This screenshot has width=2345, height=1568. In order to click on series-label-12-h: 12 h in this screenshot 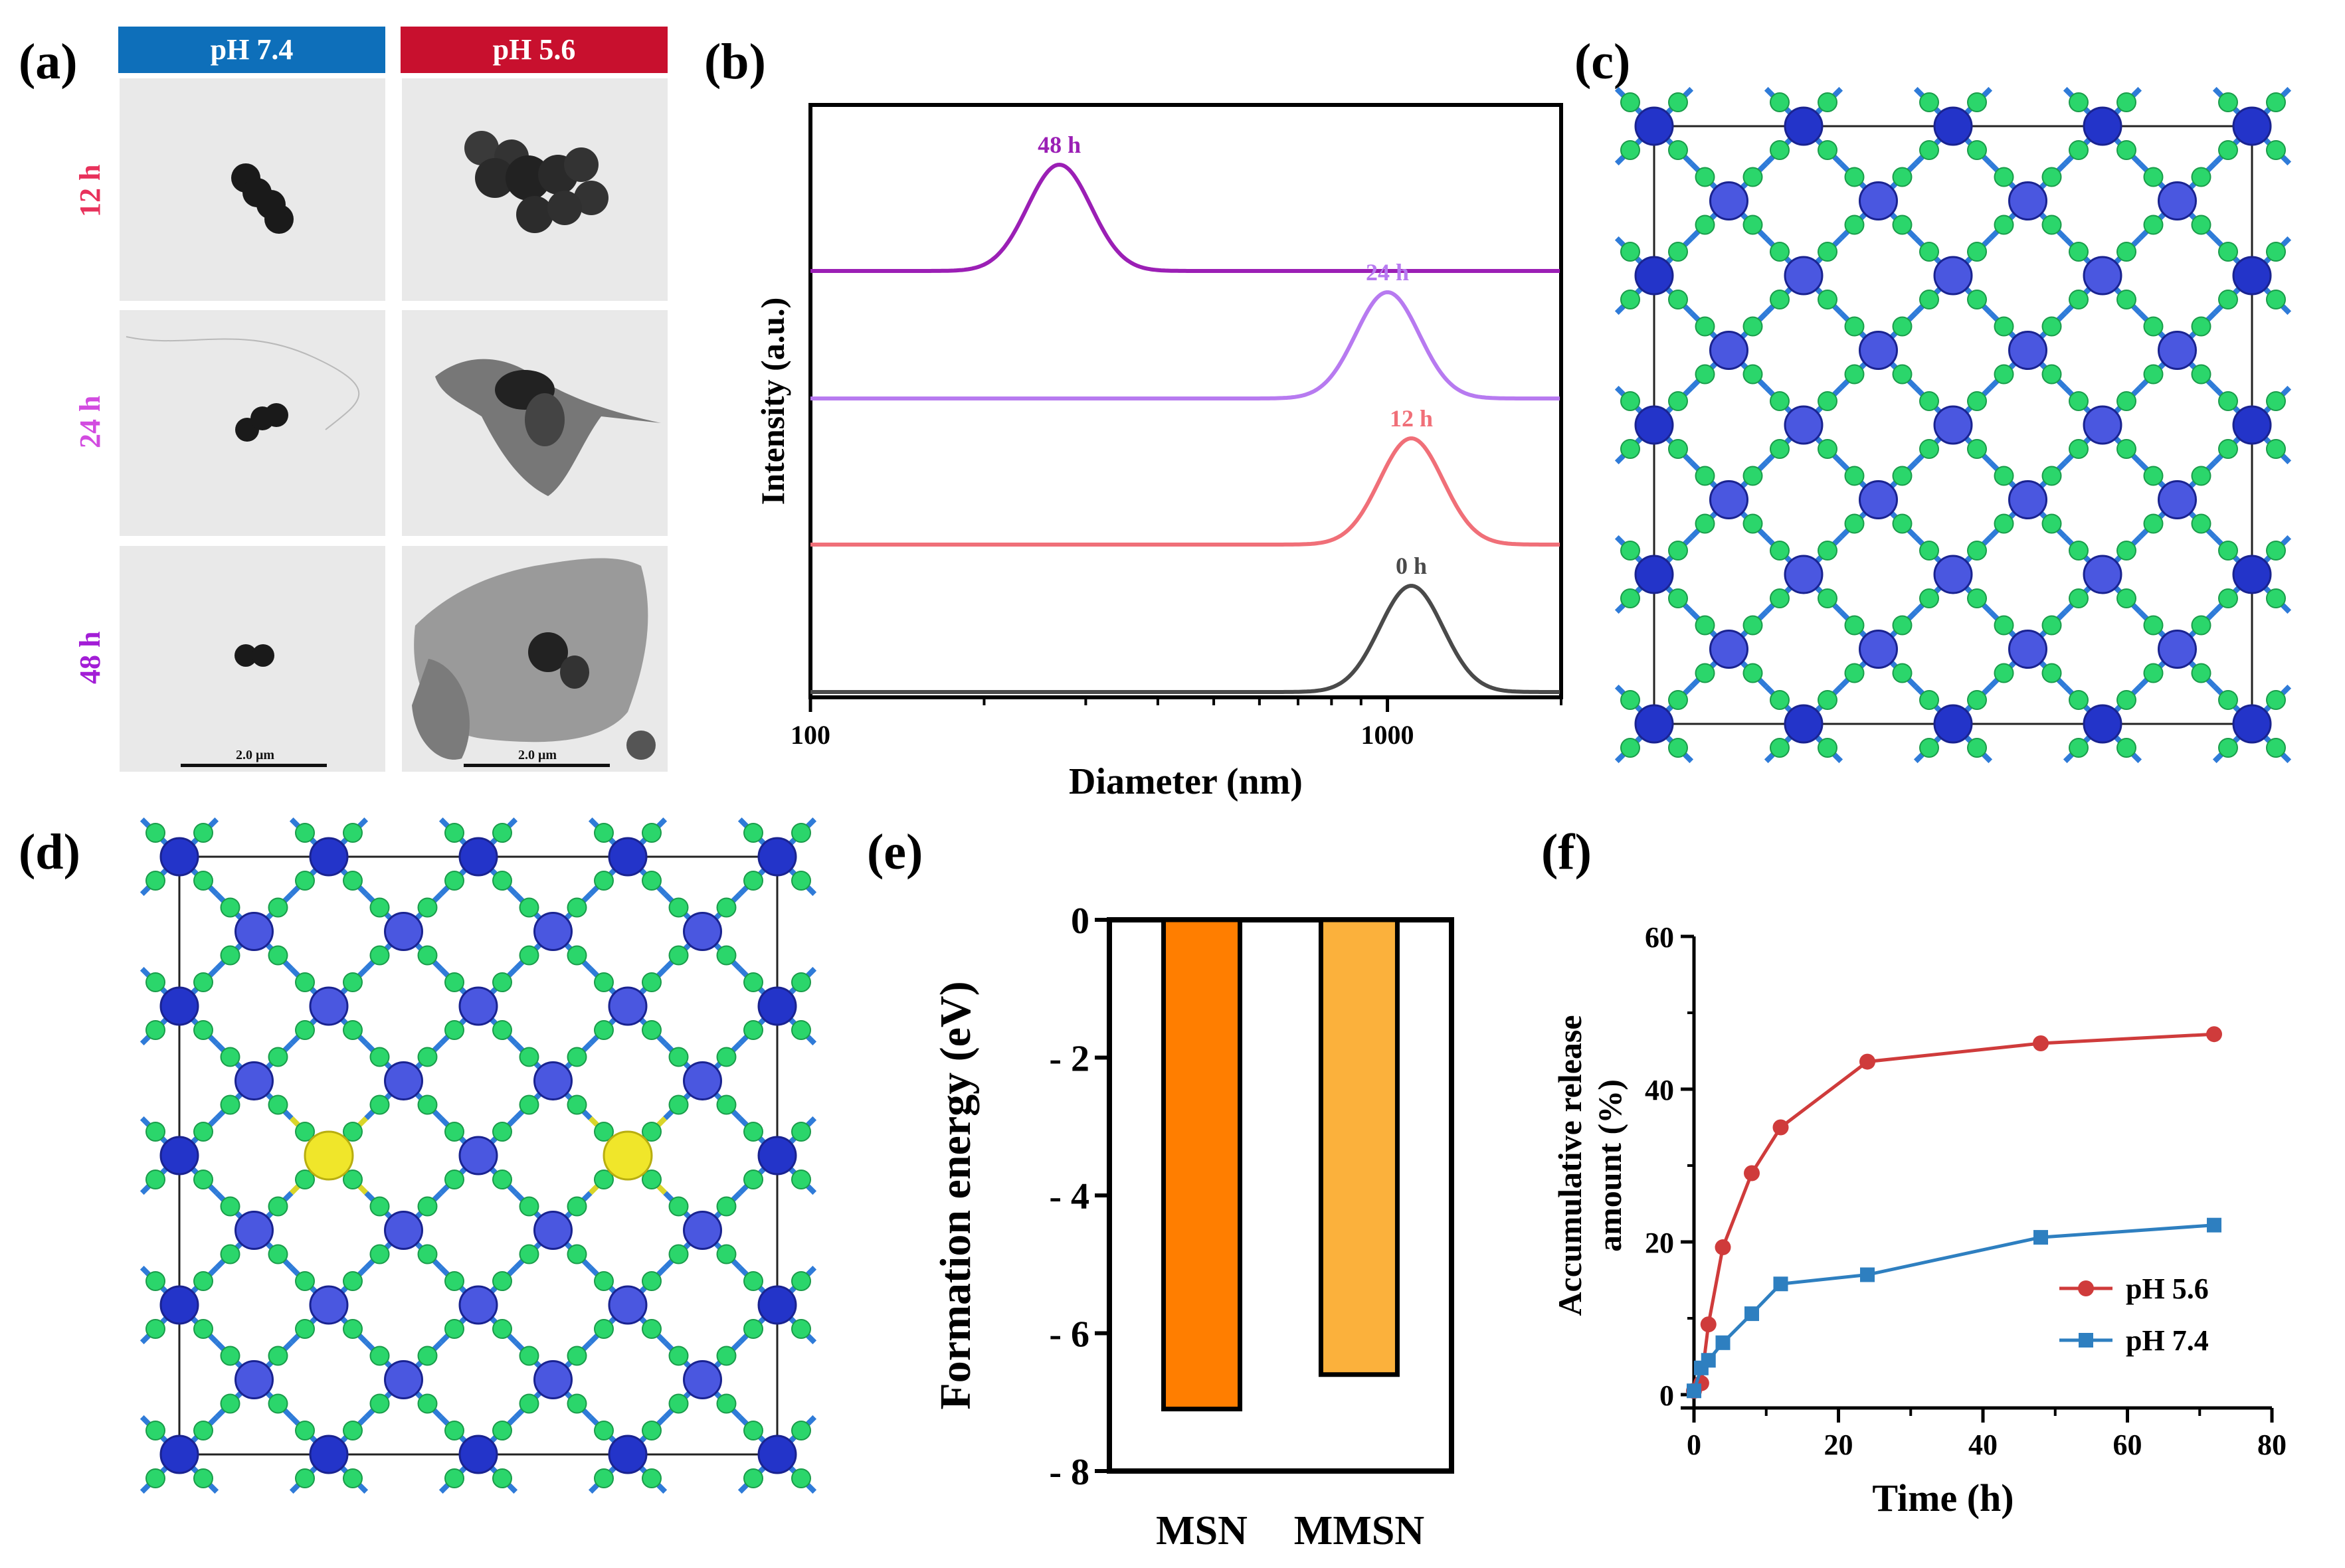, I will do `click(1411, 418)`.